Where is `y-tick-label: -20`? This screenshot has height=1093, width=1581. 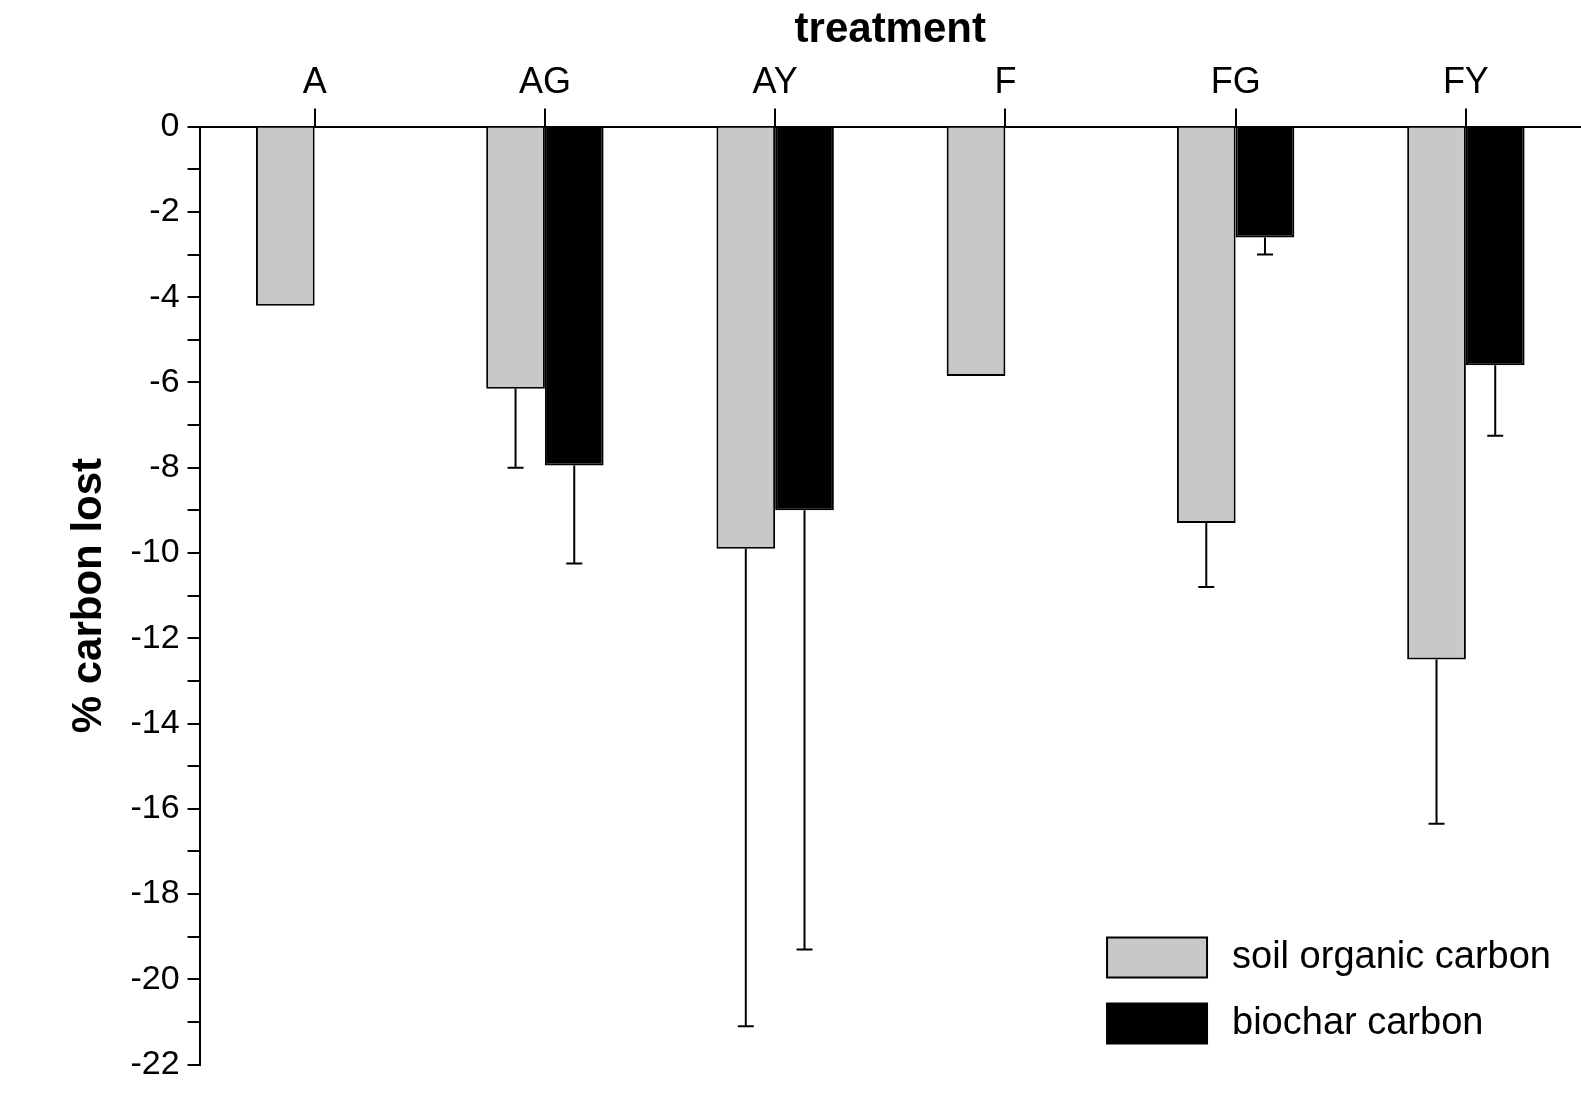 y-tick-label: -20 is located at coordinates (155, 976).